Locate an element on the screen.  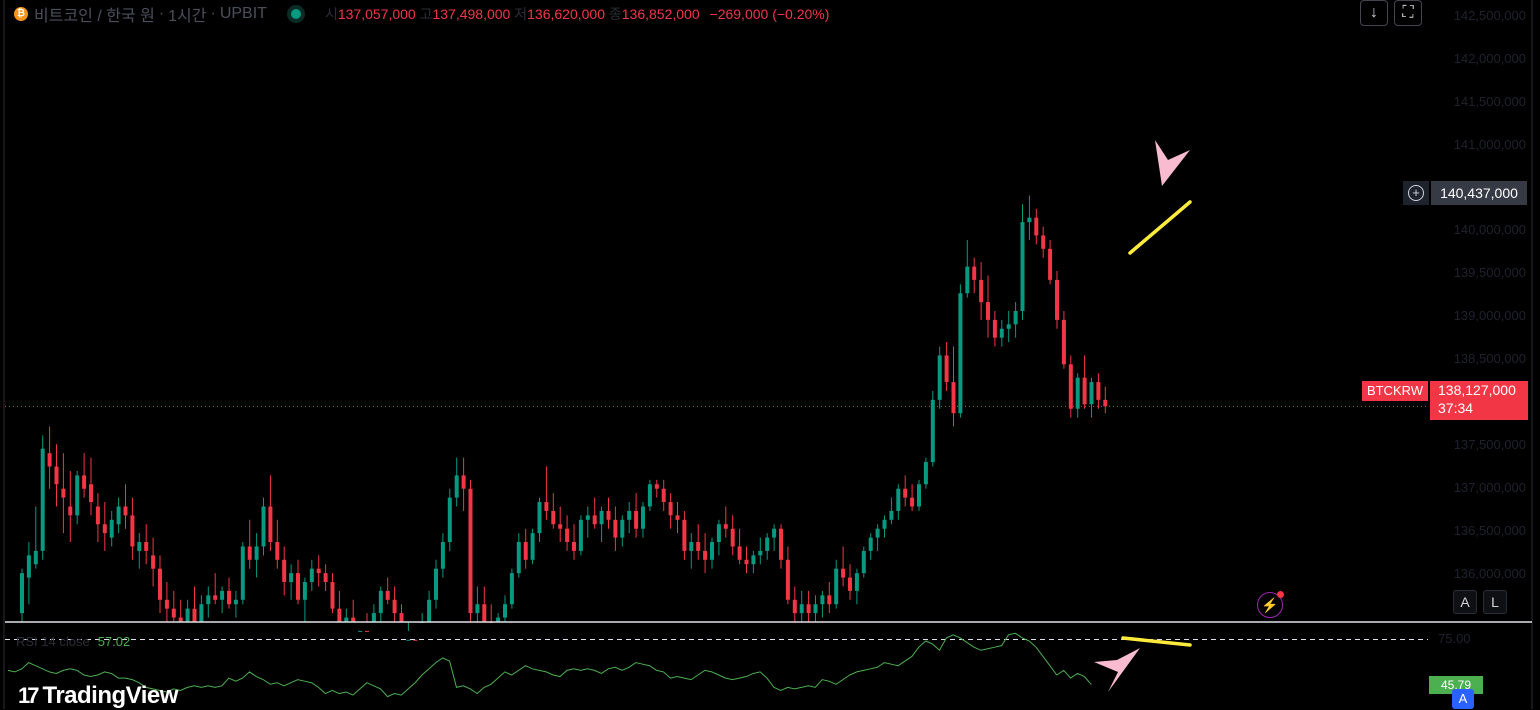
tradingview-logo: 17 TradingView is located at coordinates (98, 696).